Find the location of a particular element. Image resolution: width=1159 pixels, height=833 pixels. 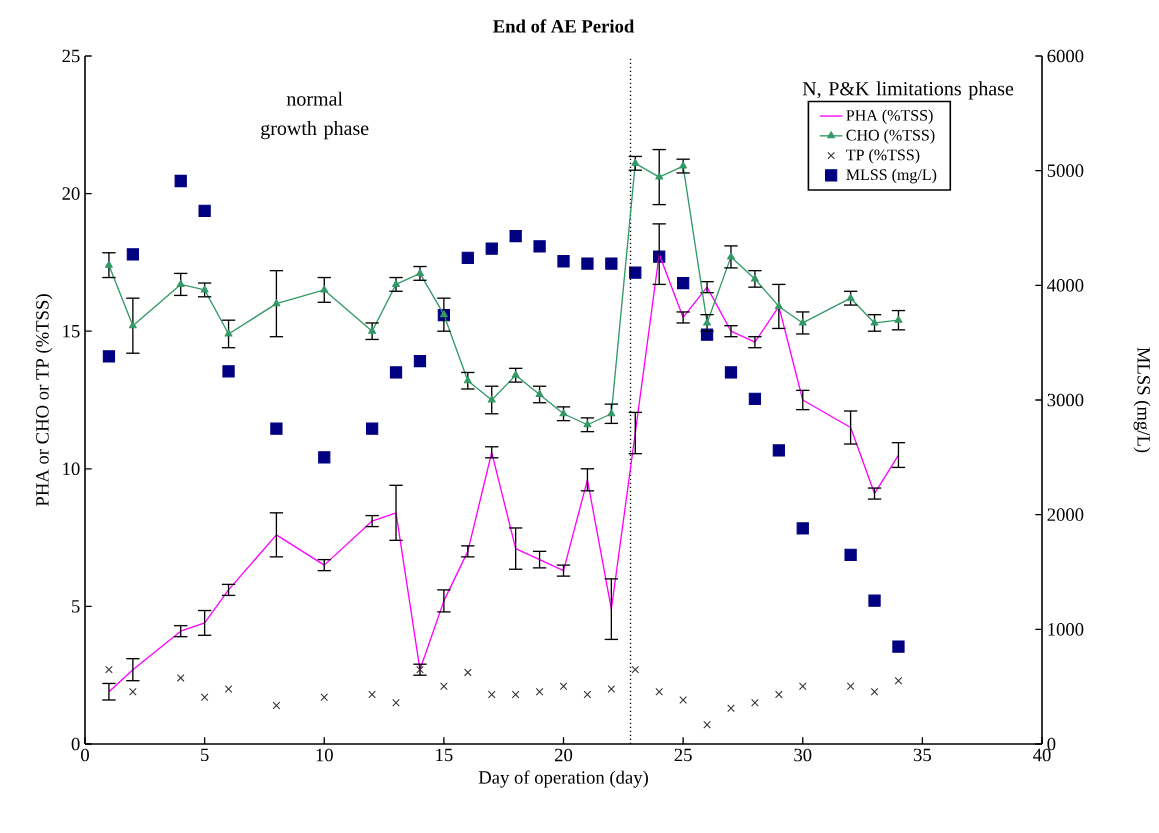

y-axis-title: PHA or CHO or TP (%TSS) is located at coordinates (44, 400).